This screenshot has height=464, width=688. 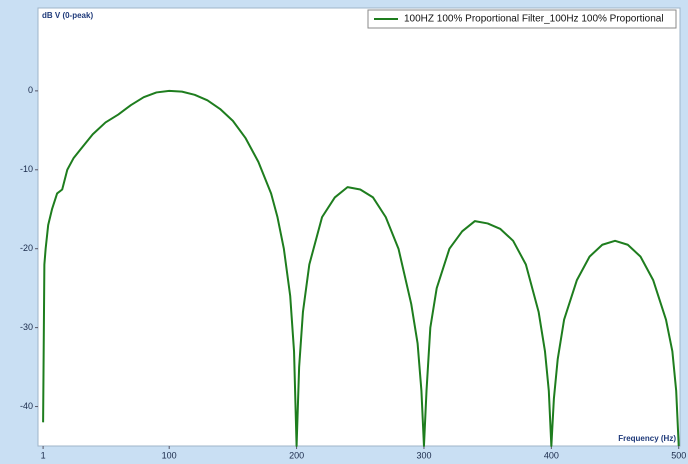 I want to click on x-tick-label: 100, so click(x=169, y=455).